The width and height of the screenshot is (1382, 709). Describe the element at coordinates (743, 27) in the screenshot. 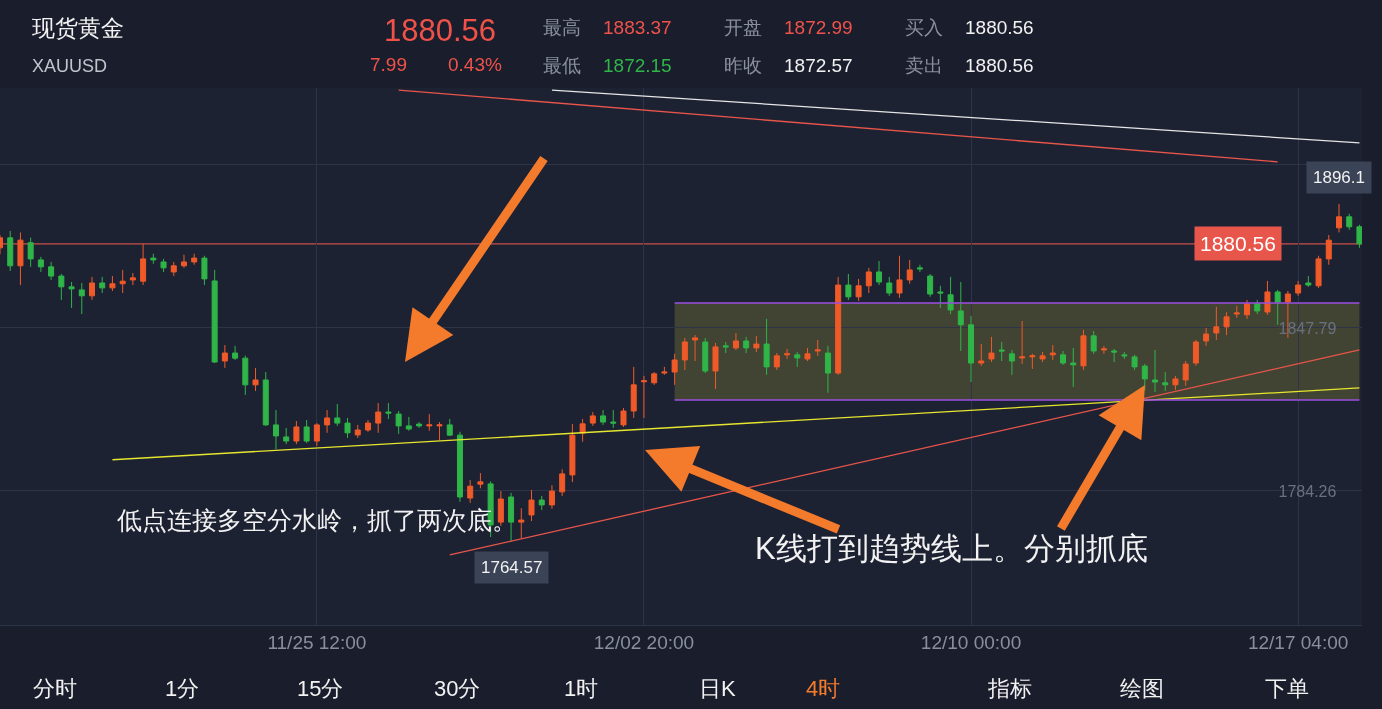

I see `text: 开盘` at that location.